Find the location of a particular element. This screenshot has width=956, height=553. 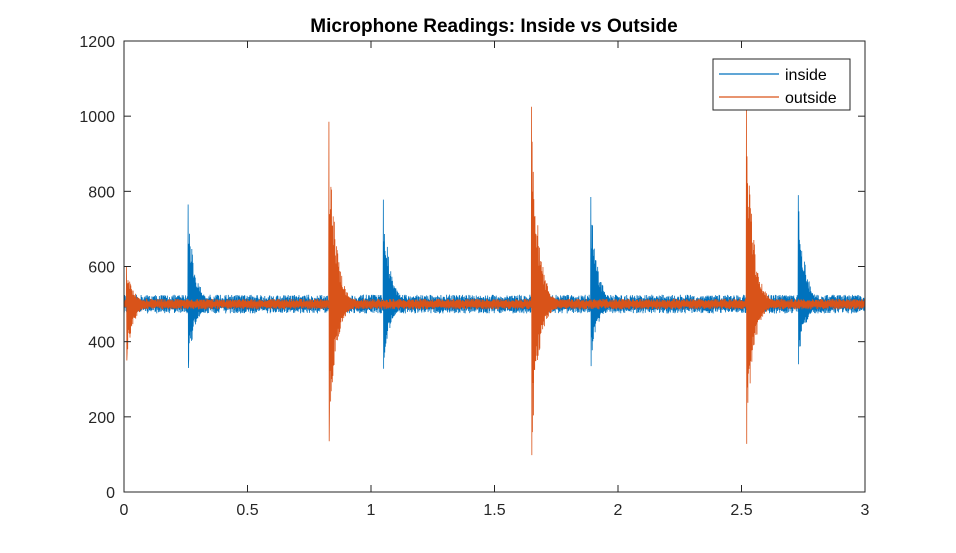

x-tick-label: 1.5 is located at coordinates (494, 510).